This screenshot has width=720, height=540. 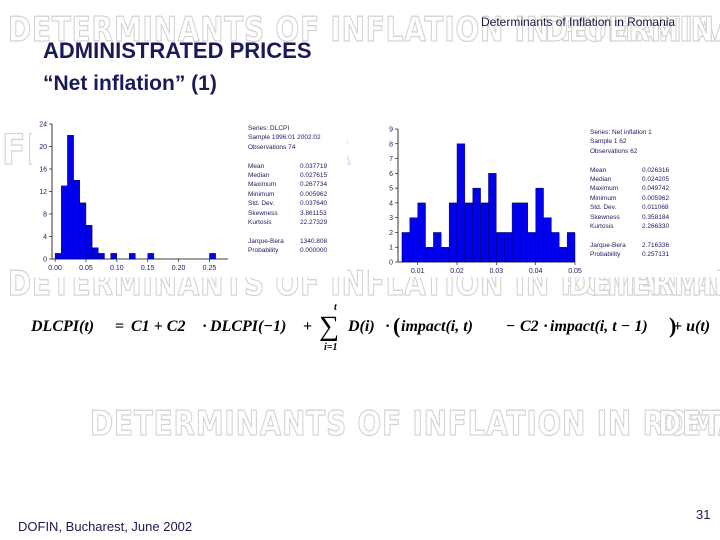 What do you see at coordinates (117, 268) in the screenshot?
I see `histogram-dlcpi-x-tick-label: 0.10` at bounding box center [117, 268].